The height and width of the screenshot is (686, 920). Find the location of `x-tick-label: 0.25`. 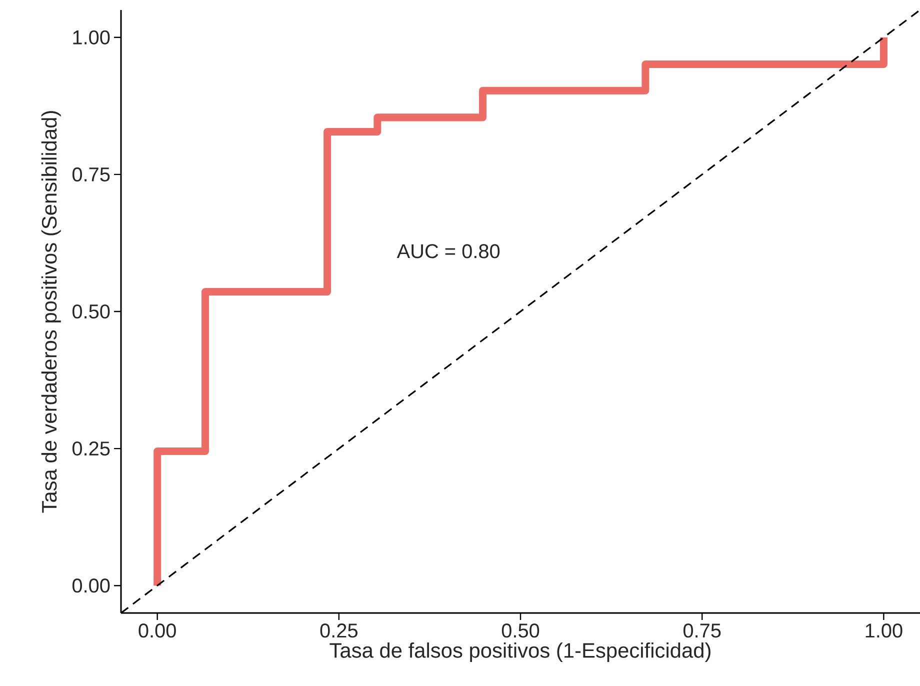

x-tick-label: 0.25 is located at coordinates (339, 631).